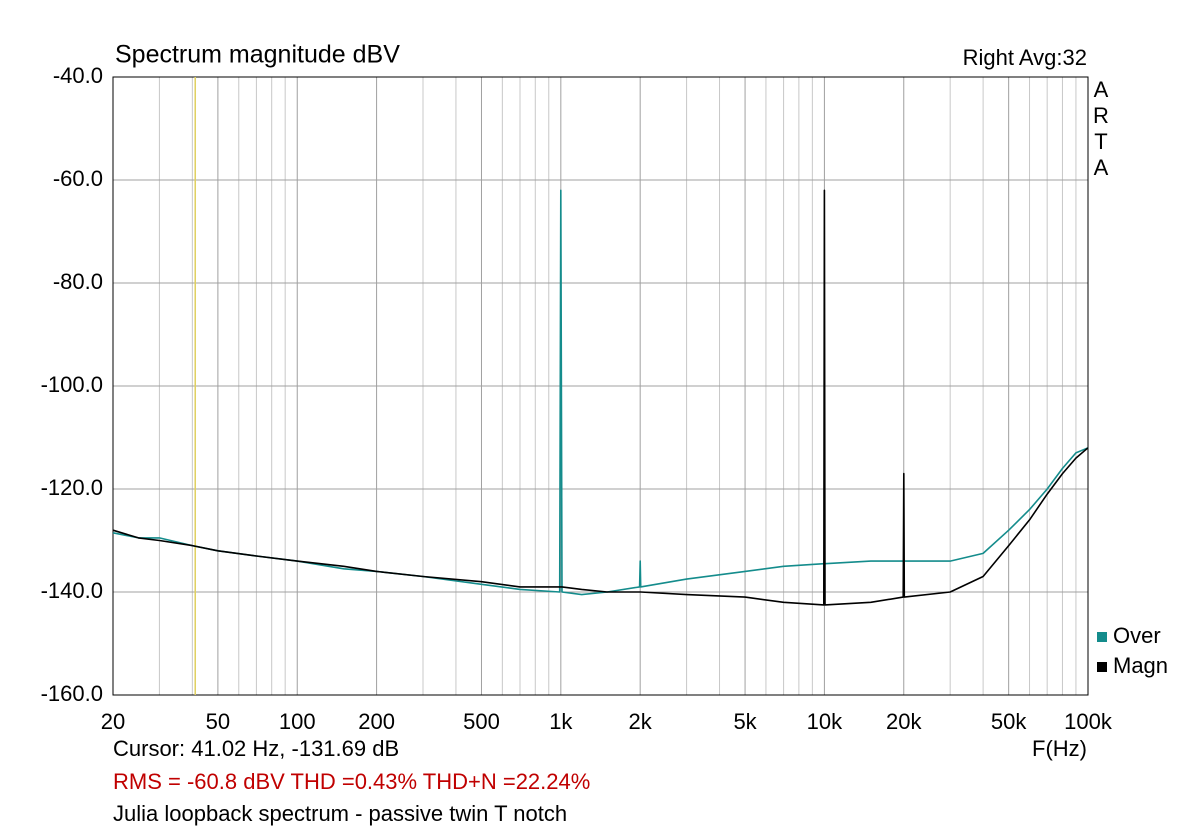 This screenshot has width=1200, height=837. What do you see at coordinates (1009, 721) in the screenshot?
I see `x-tick-label: 50k` at bounding box center [1009, 721].